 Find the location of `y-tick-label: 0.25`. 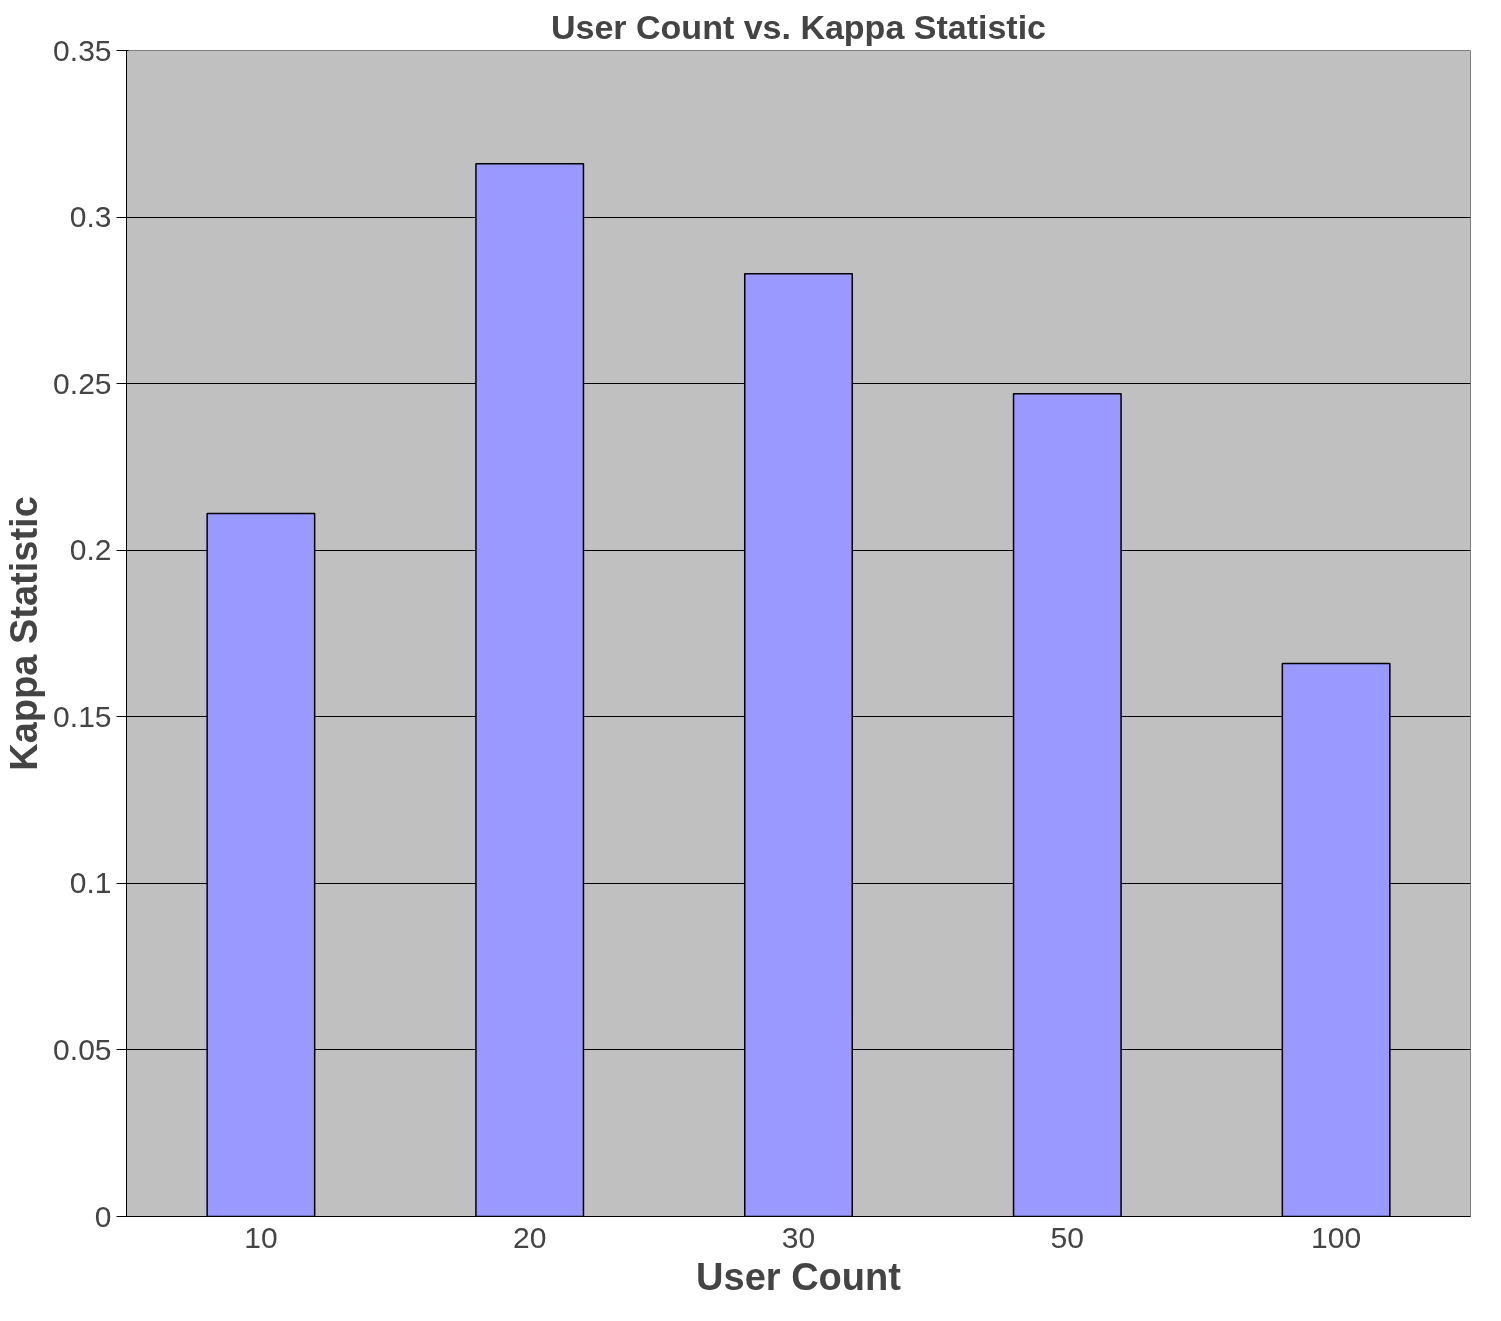

y-tick-label: 0.25 is located at coordinates (82, 383).